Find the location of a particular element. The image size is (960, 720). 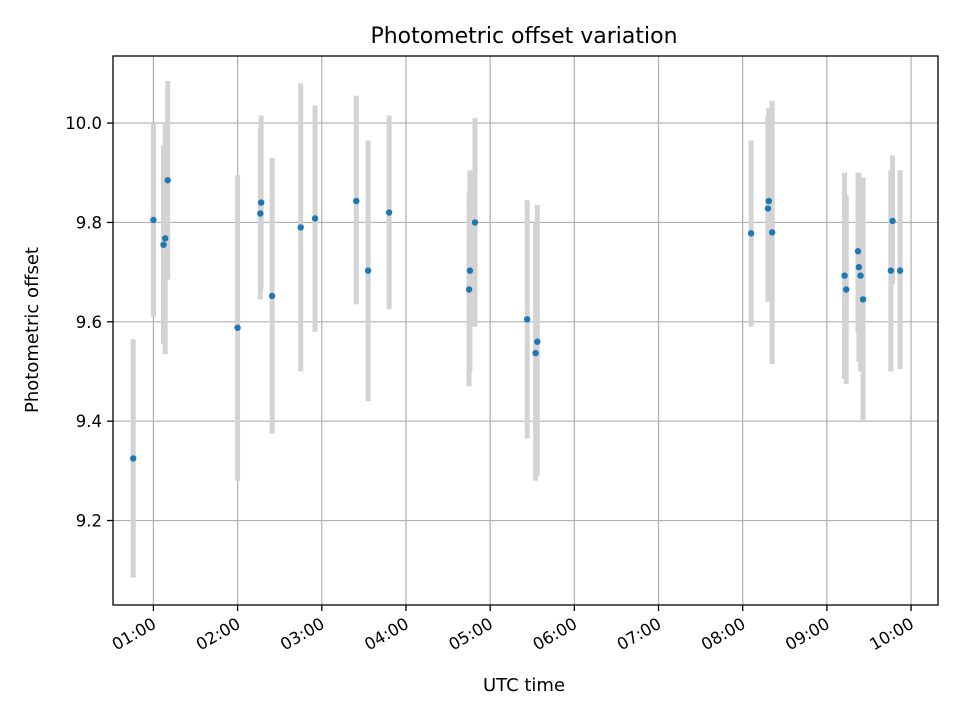

x-tick-label: 03:00 is located at coordinates (302, 634).